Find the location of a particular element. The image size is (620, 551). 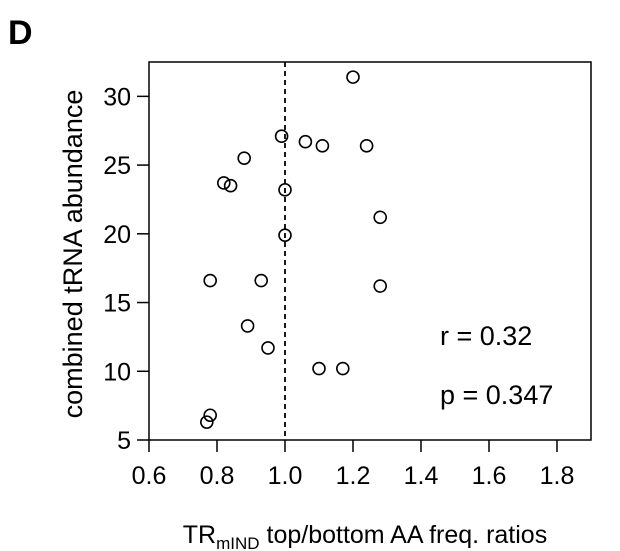

x-tick-label-6: 1.8 is located at coordinates (557, 476).